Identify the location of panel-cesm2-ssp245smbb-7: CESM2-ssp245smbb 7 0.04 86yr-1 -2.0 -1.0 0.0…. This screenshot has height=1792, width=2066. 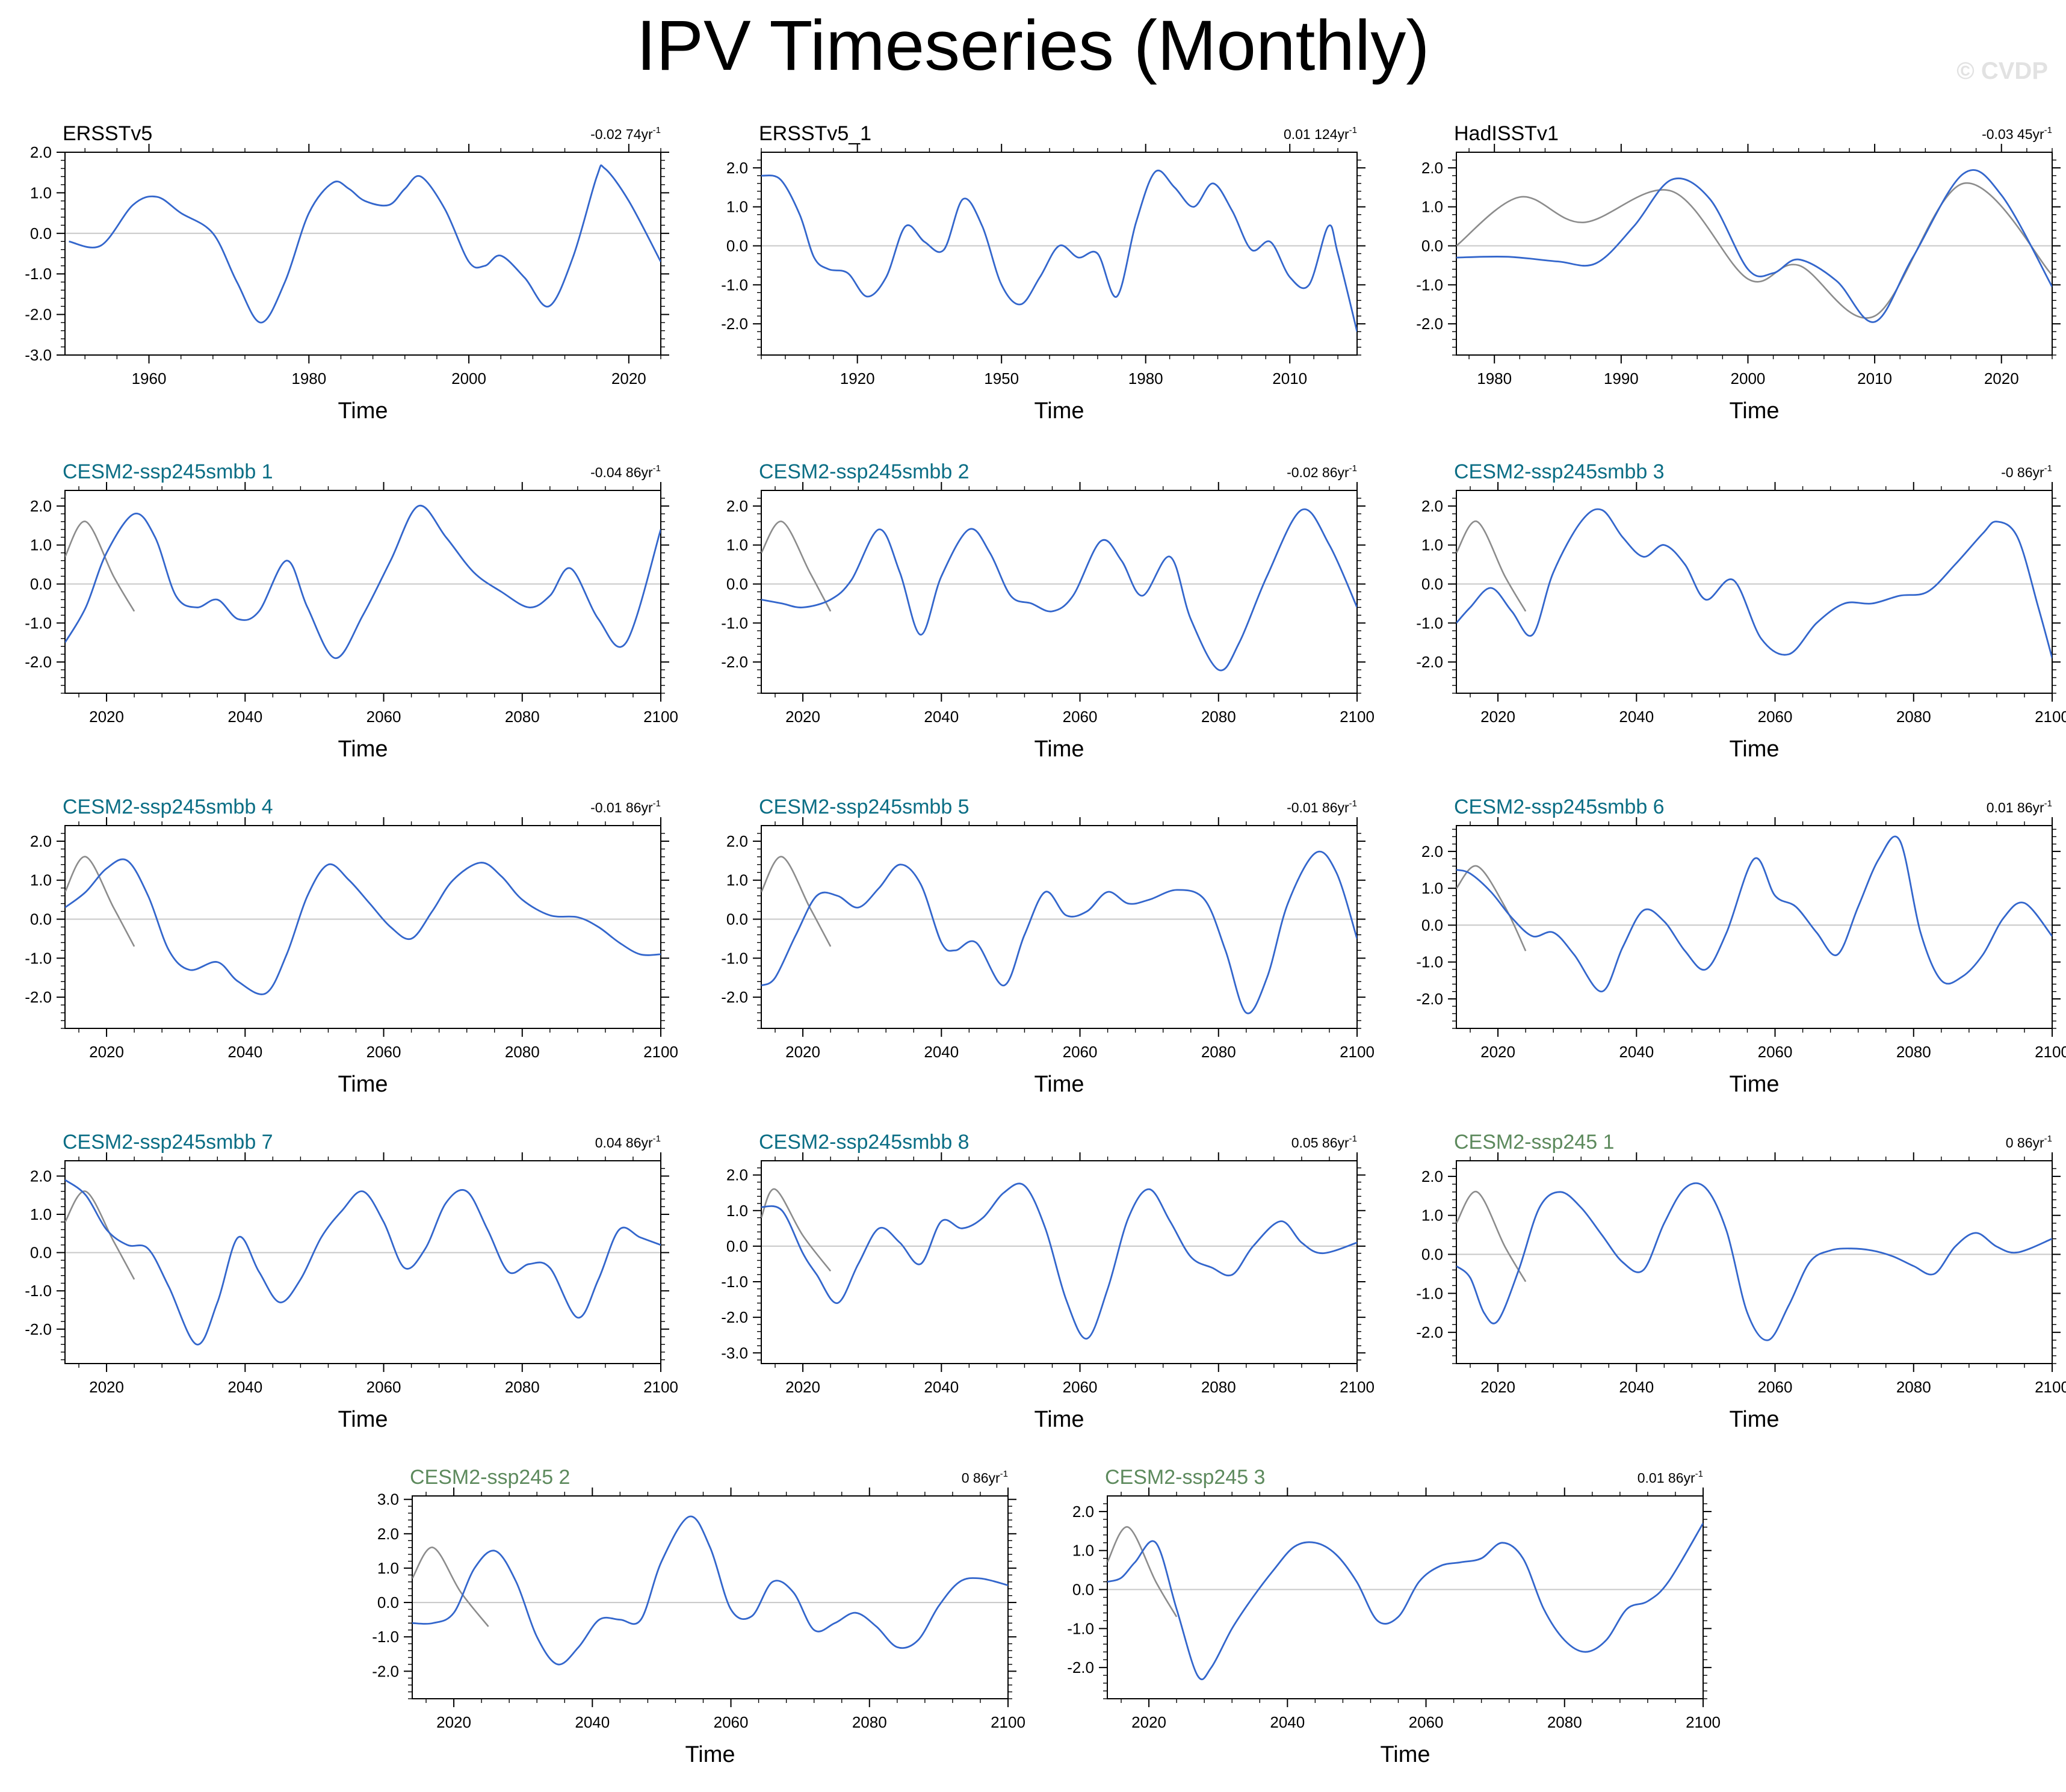
(351, 1281).